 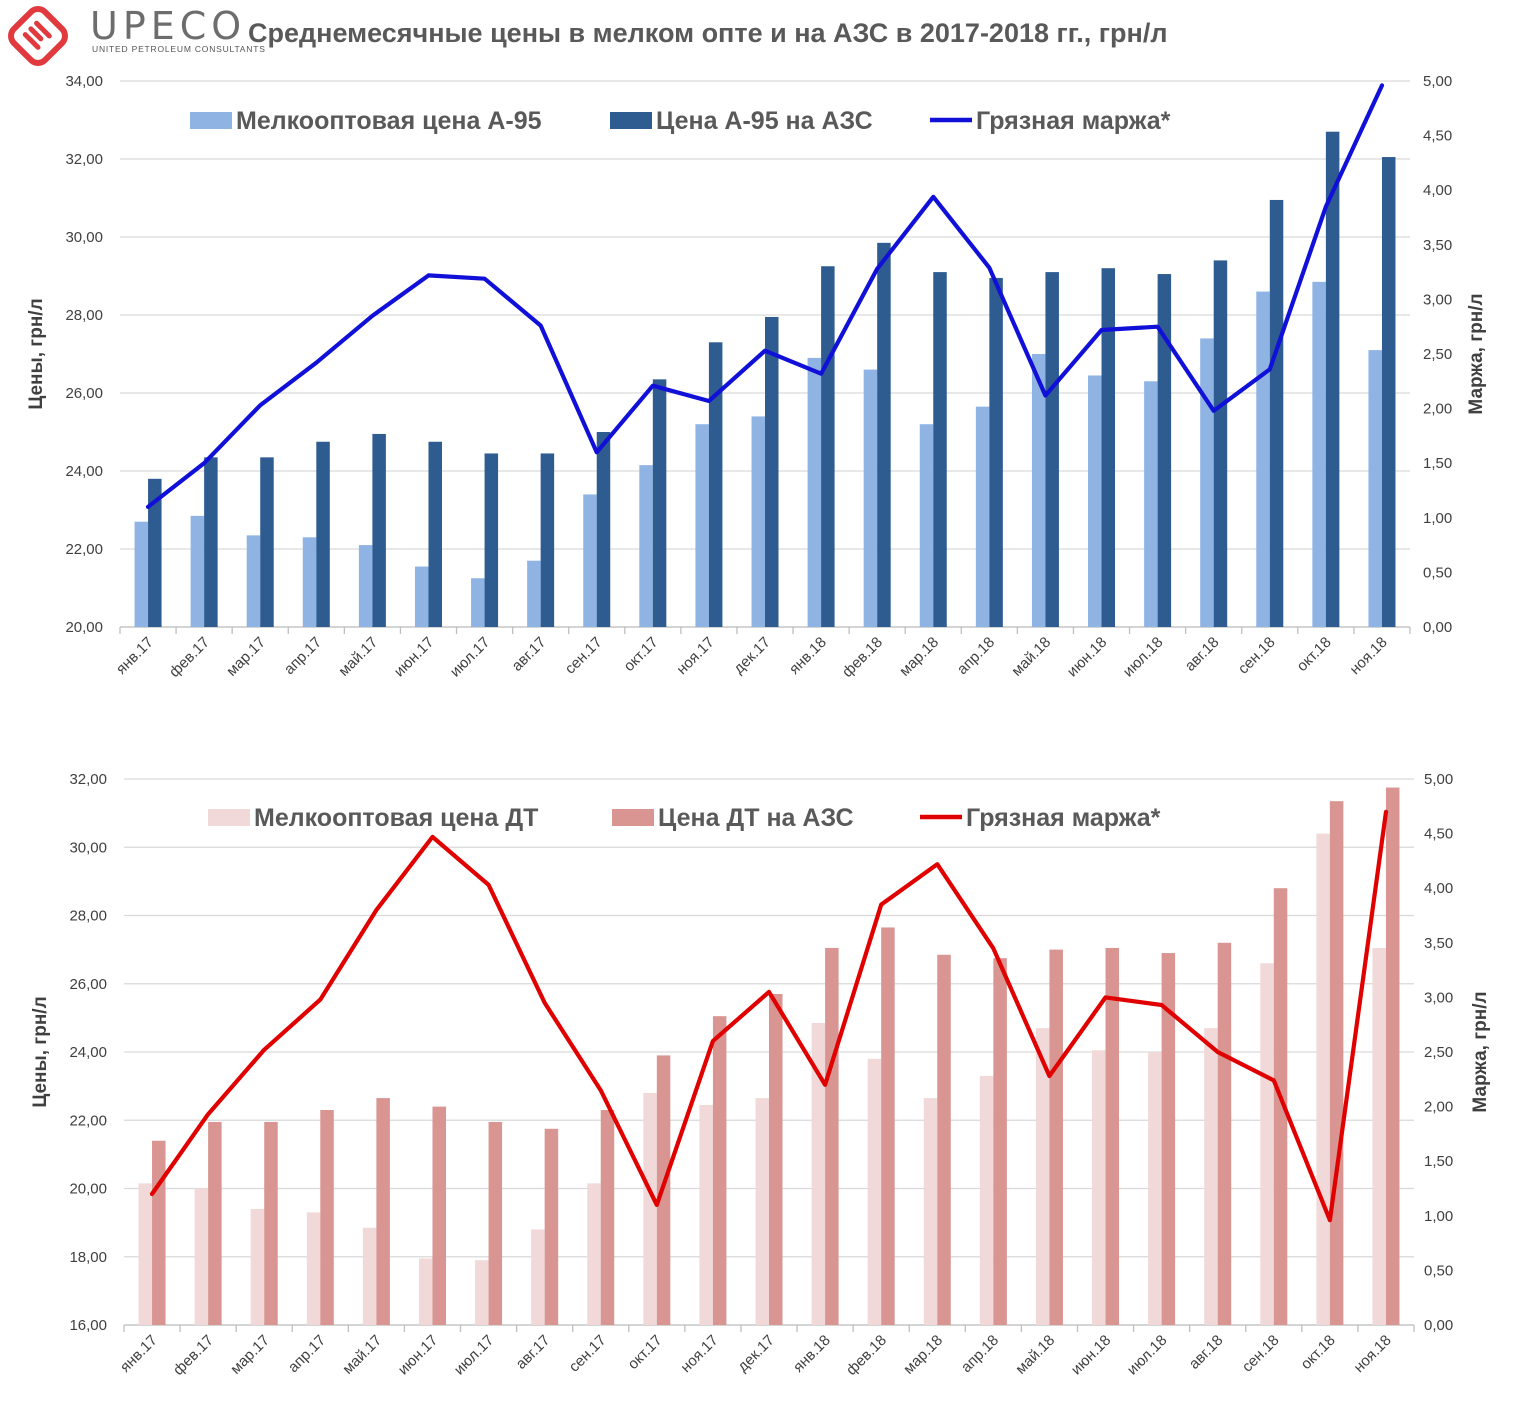 What do you see at coordinates (84, 81) in the screenshot?
I see `y-tick-label: 34,00` at bounding box center [84, 81].